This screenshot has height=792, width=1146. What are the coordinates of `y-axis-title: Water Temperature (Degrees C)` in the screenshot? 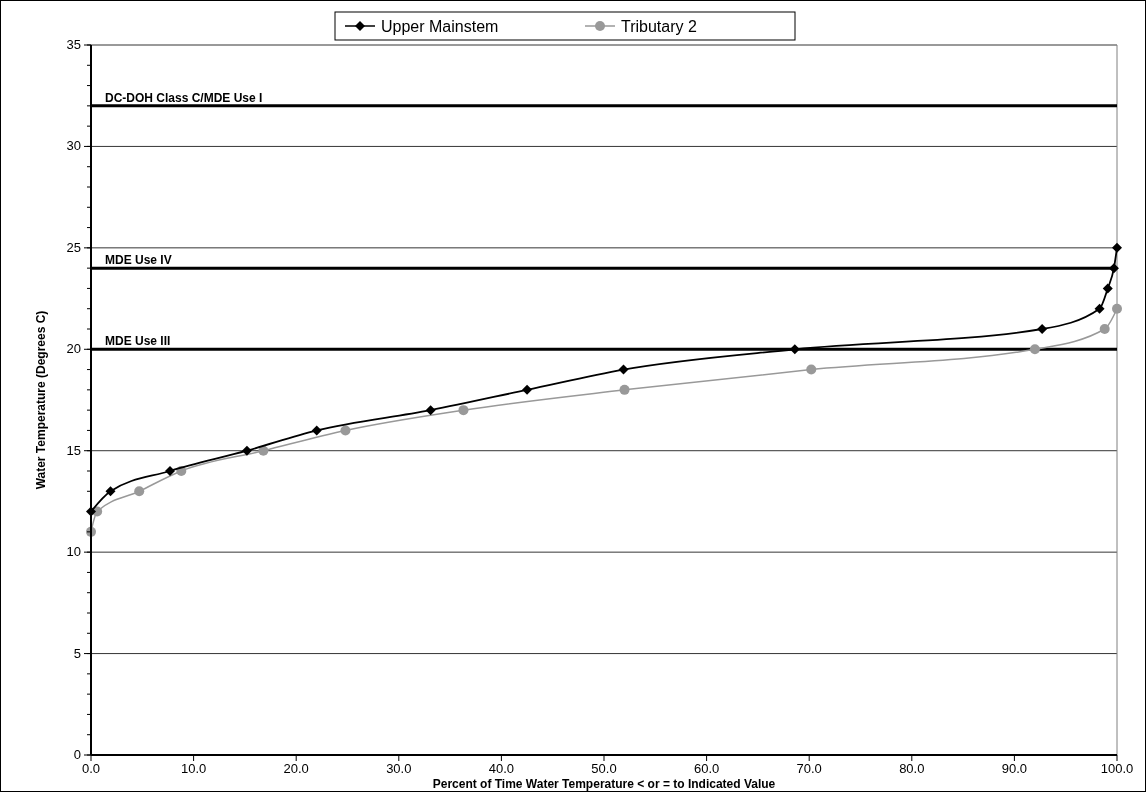 It's located at (41, 400).